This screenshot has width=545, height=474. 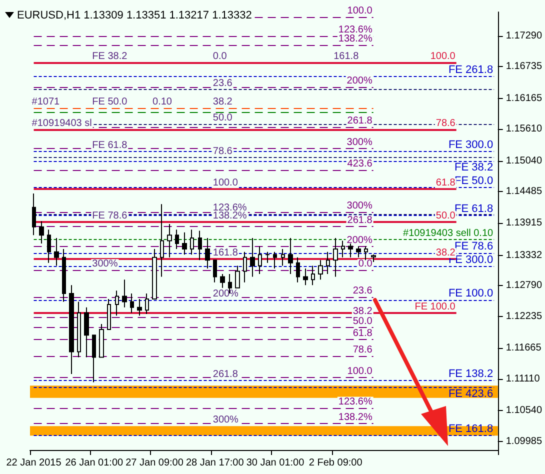 I want to click on annotation: #10919403 sl, so click(x=62, y=124).